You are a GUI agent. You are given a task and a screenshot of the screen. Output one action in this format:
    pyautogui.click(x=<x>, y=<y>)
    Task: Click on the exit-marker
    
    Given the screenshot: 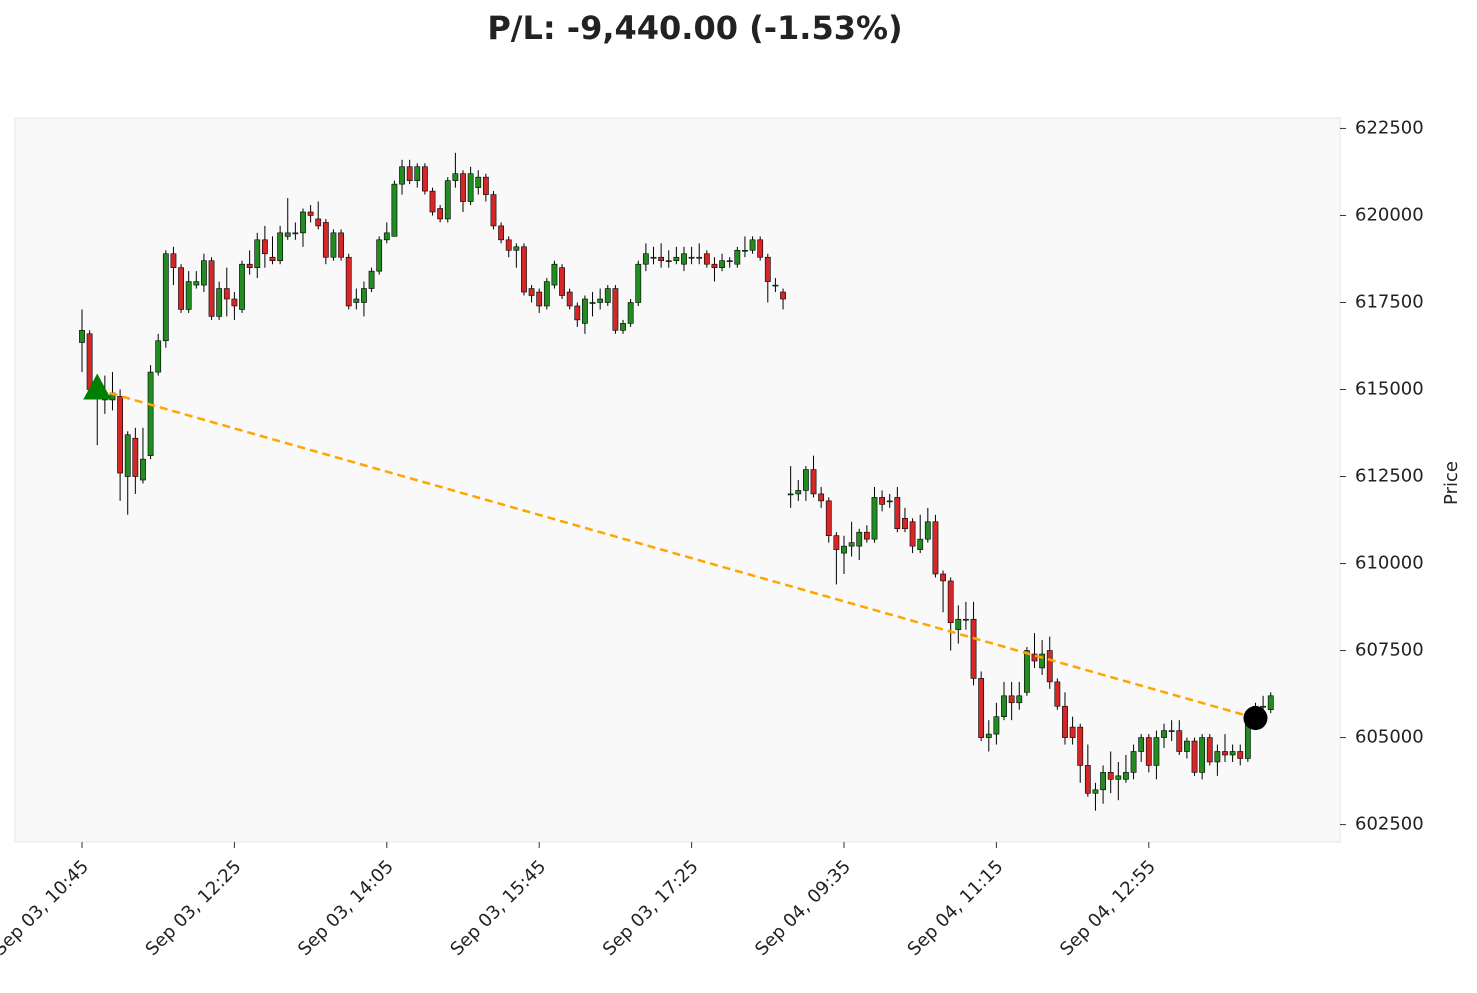 What is the action you would take?
    pyautogui.click(x=1255, y=718)
    